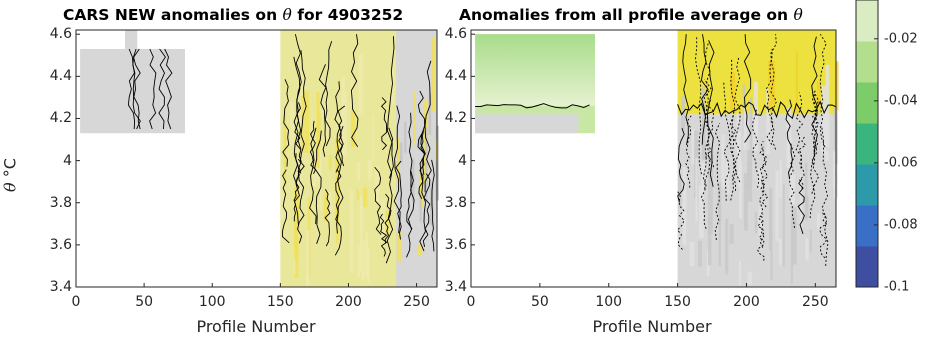 This screenshot has width=944, height=342. What do you see at coordinates (256, 326) in the screenshot?
I see `left-x-axis-label: Profile Number` at bounding box center [256, 326].